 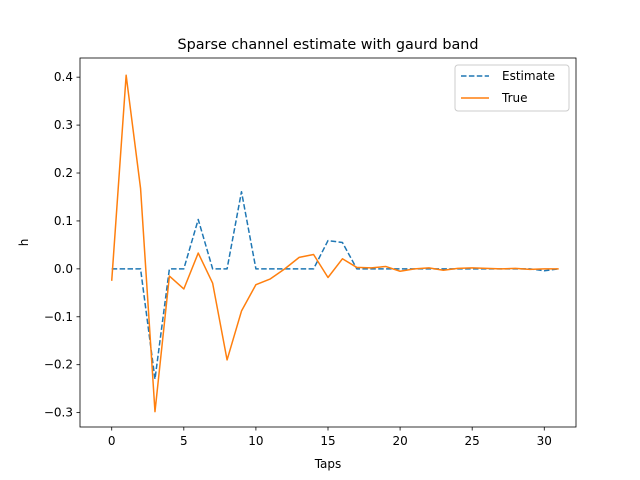 I want to click on x-tick-label: 15, so click(x=327, y=441).